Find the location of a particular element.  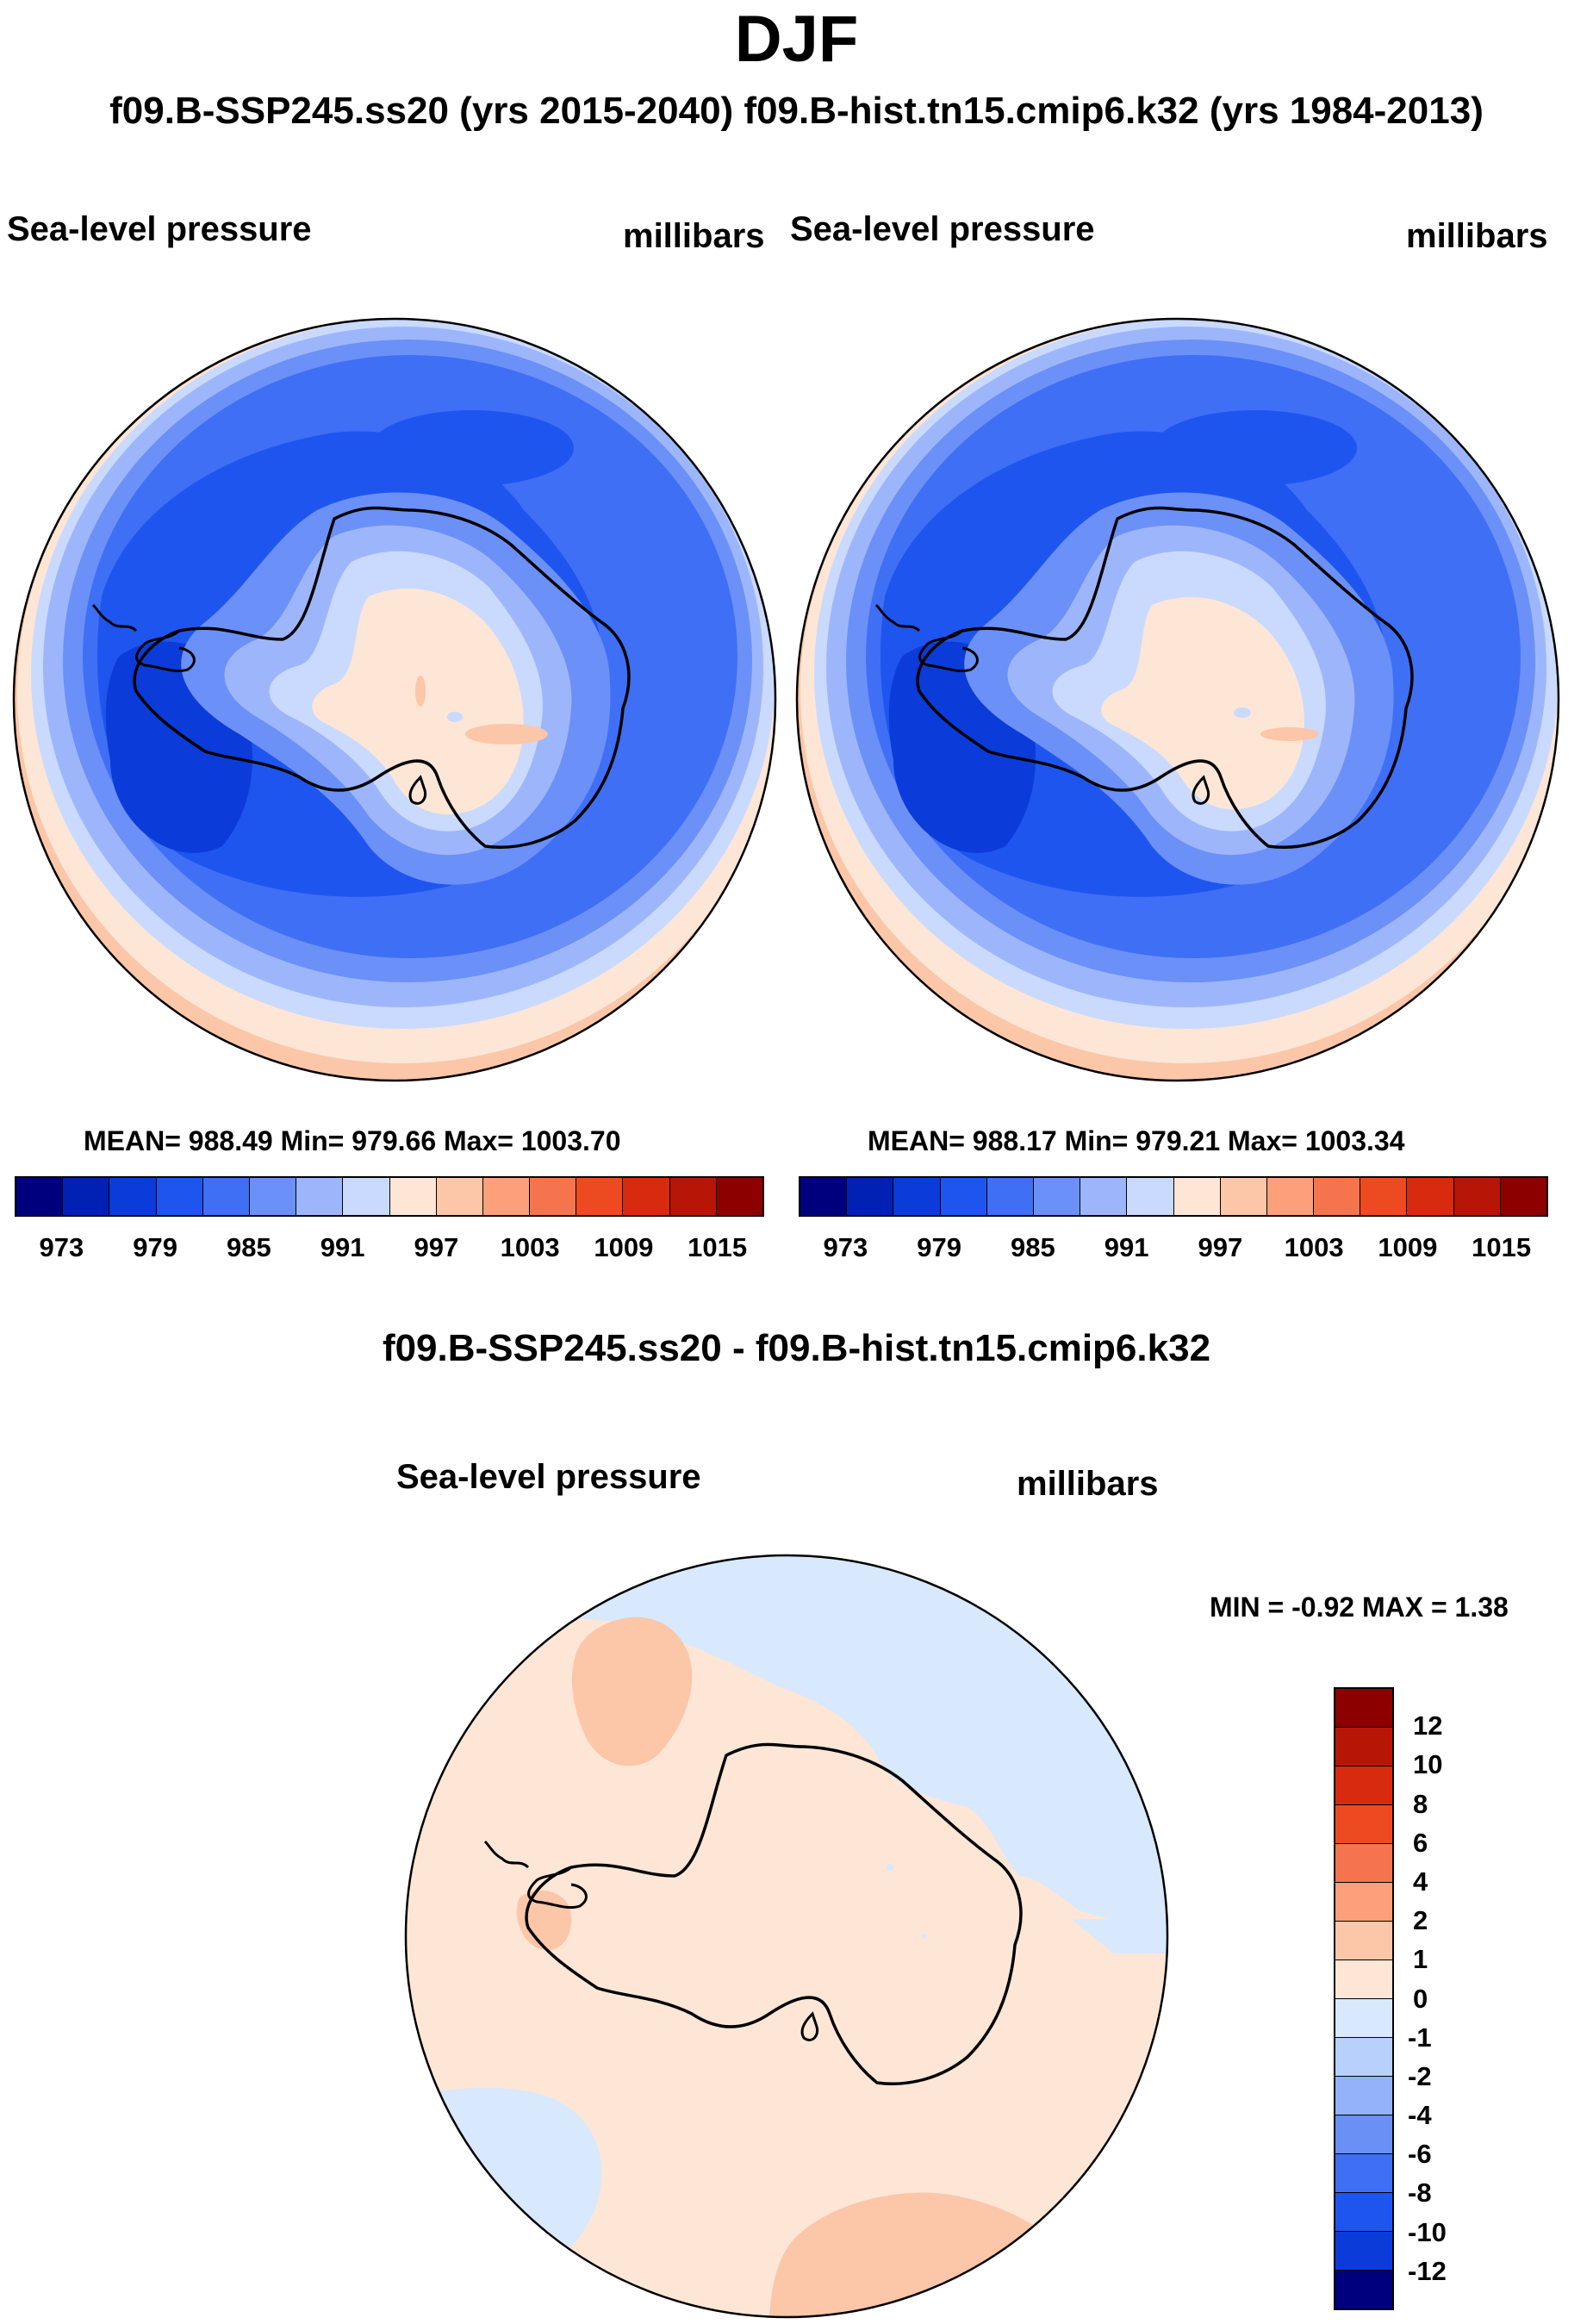

colorbar-tick-label: -2 is located at coordinates (1420, 2075).